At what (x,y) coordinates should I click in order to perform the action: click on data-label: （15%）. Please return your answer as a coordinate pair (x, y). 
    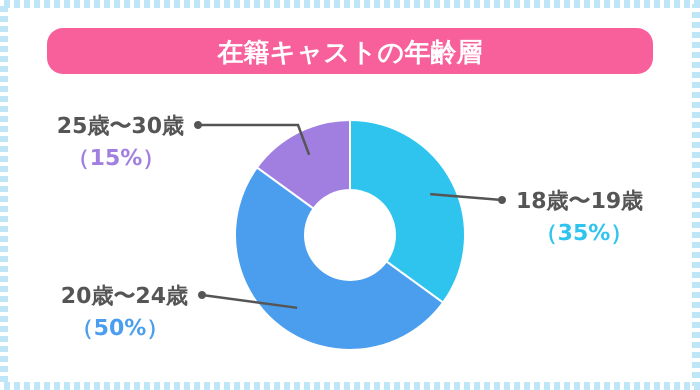
    Looking at the image, I should click on (116, 158).